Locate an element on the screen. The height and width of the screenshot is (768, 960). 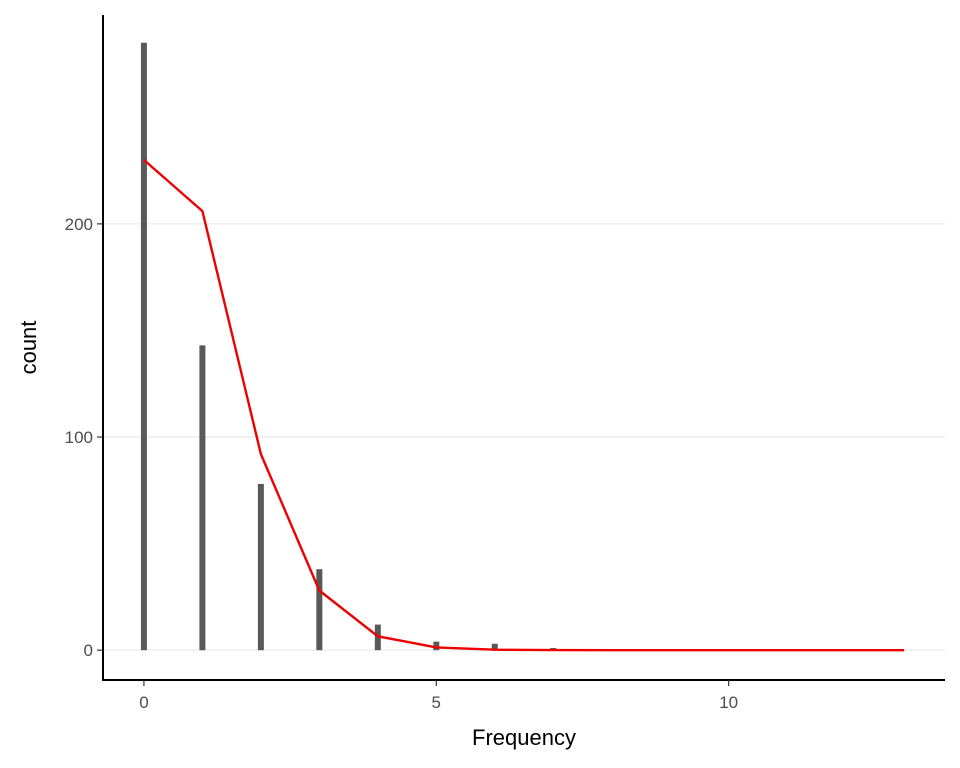
y-tick-label: 0 is located at coordinates (88, 650).